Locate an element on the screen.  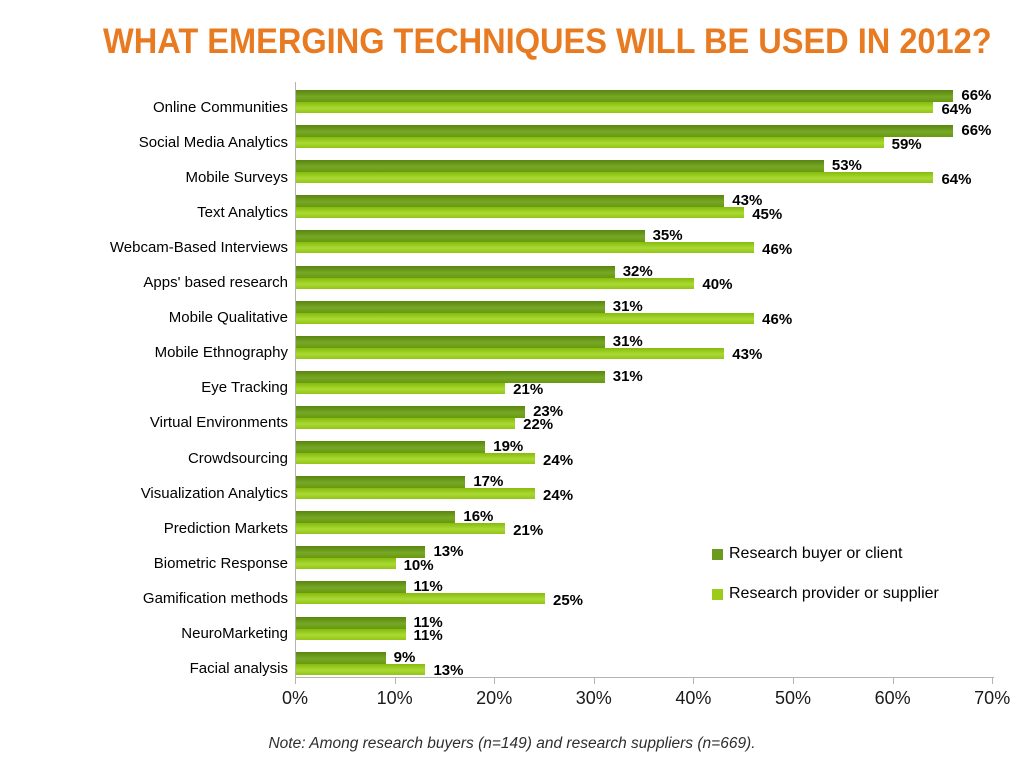
x-axis-line is located at coordinates (645, 677).